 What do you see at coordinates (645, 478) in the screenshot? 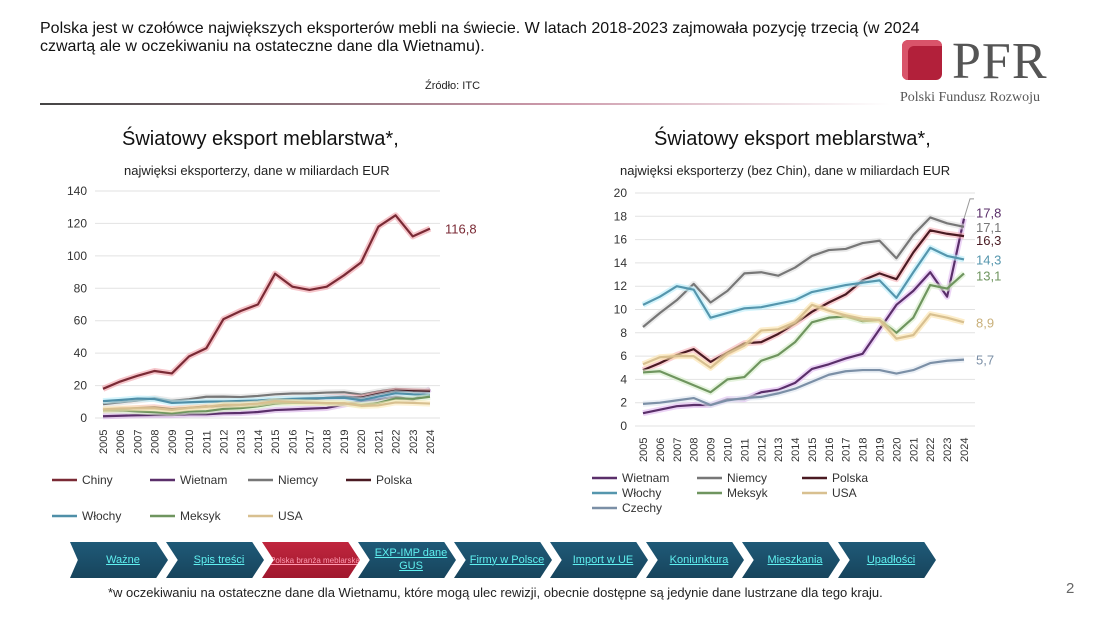
I see `legend-label: Wietnam` at bounding box center [645, 478].